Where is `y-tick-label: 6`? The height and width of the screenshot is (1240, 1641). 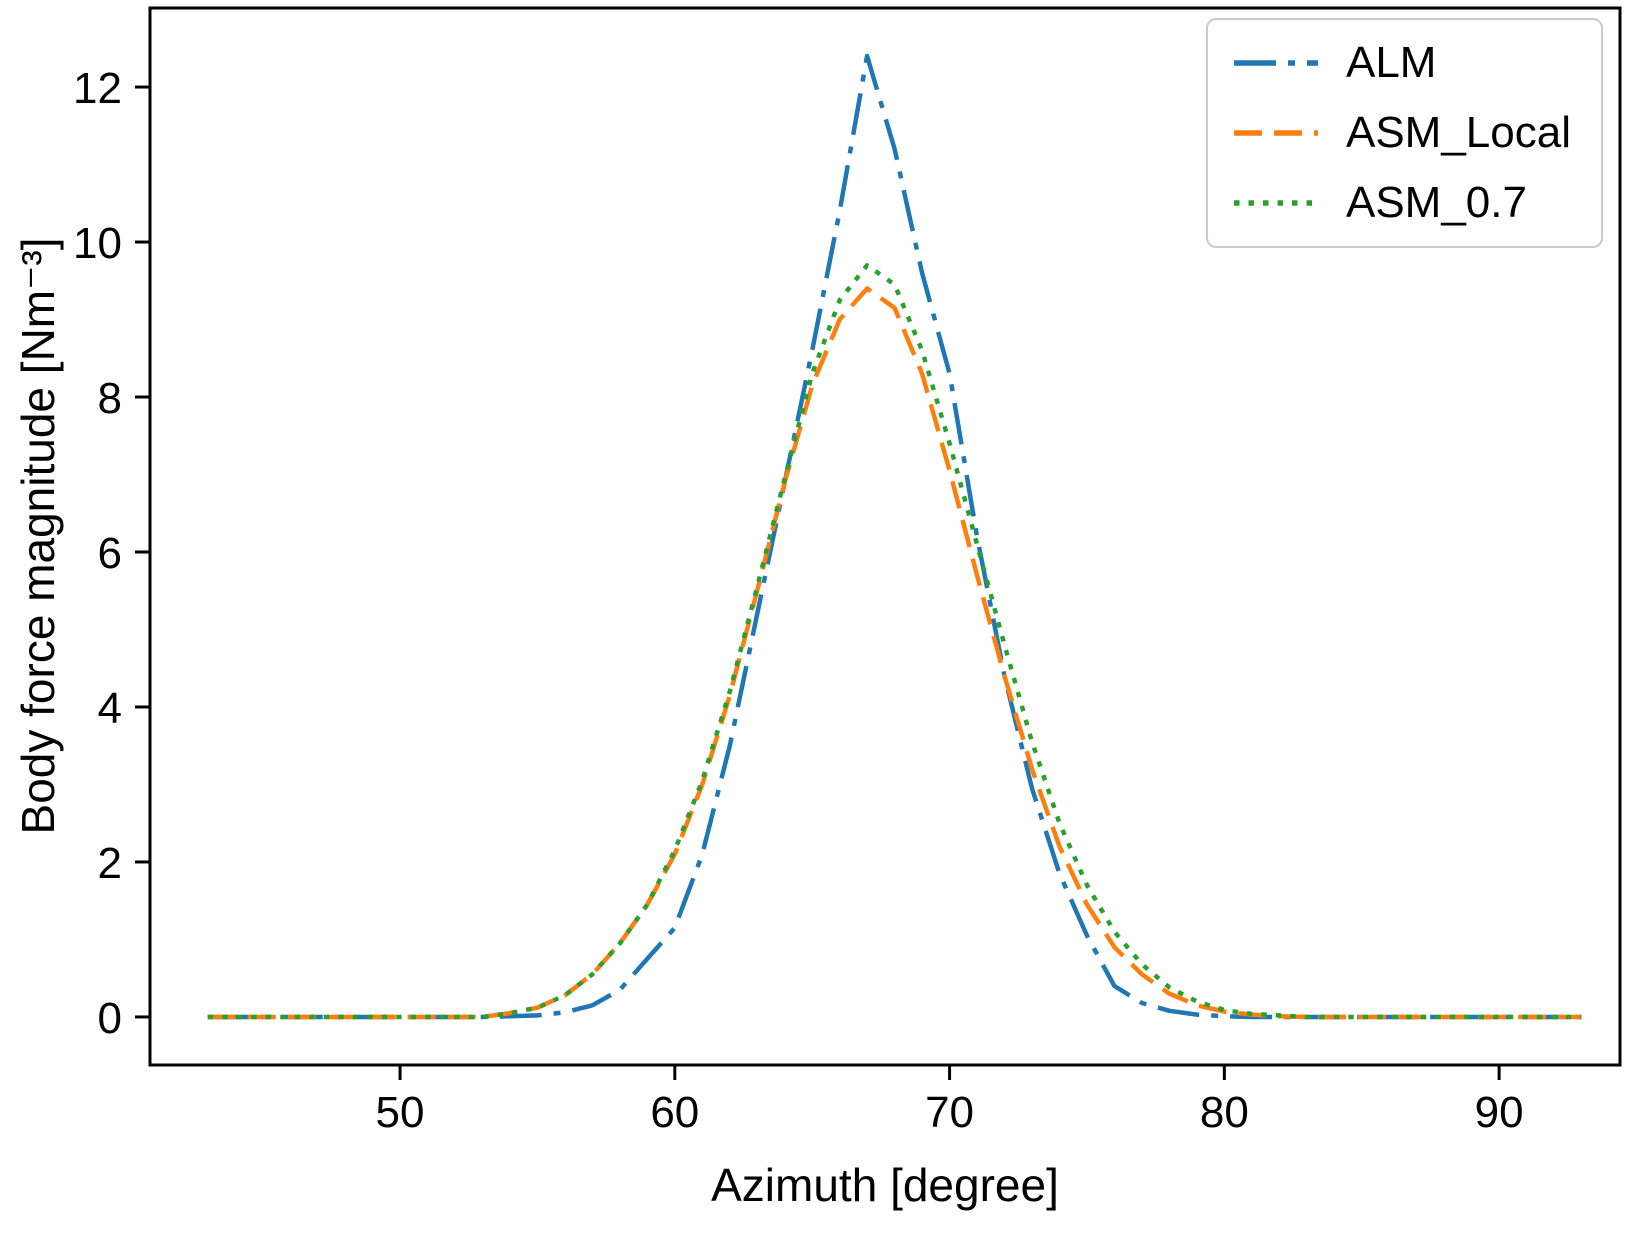 y-tick-label: 6 is located at coordinates (110, 553).